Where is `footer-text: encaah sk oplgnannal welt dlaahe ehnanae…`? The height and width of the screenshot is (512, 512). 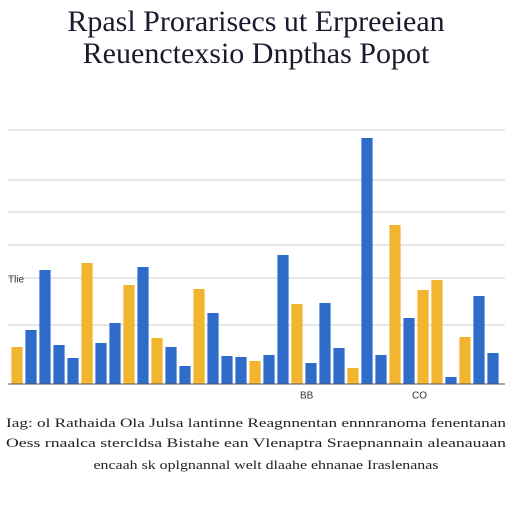 footer-text: encaah sk oplgnannal welt dlaahe ehnanae… is located at coordinates (266, 464).